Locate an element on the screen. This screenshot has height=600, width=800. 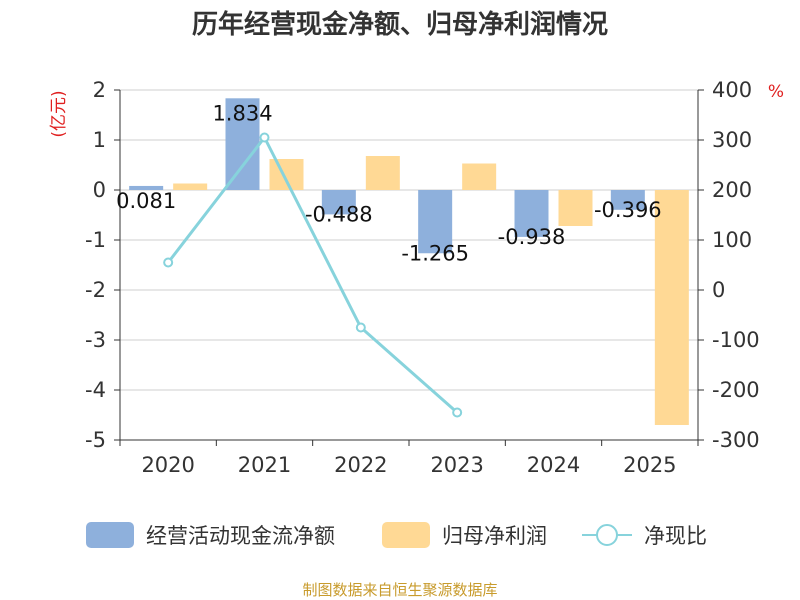
left-tick-label: -1 is located at coordinates (95, 240).